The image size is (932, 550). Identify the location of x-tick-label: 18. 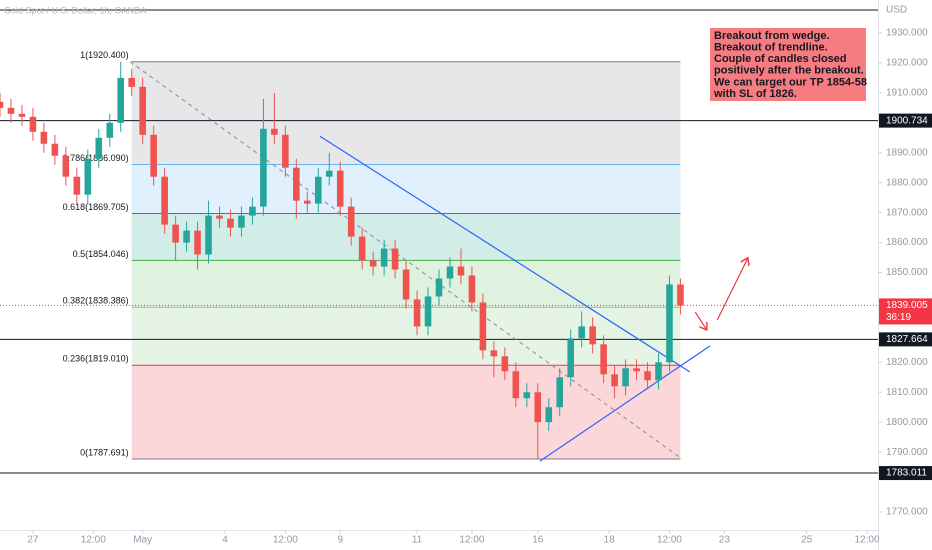
(610, 540).